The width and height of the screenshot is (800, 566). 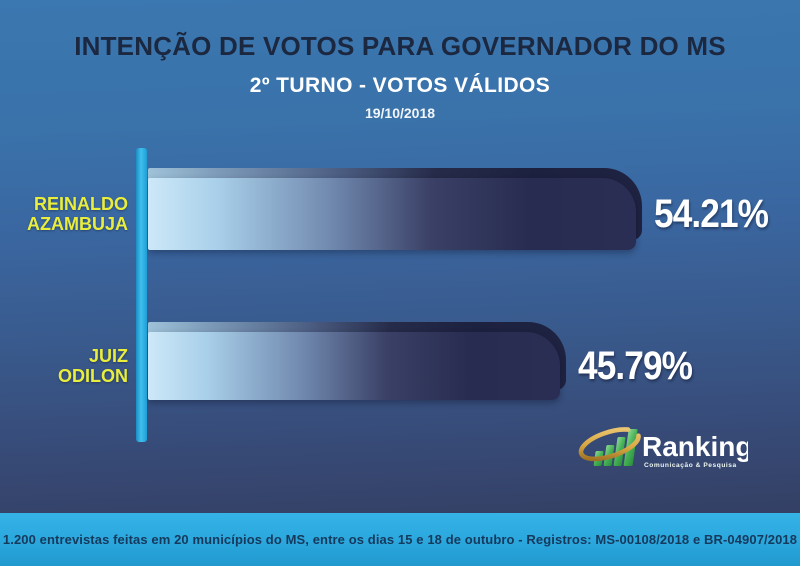 I want to click on percentage-value: 54.21%, so click(x=711, y=213).